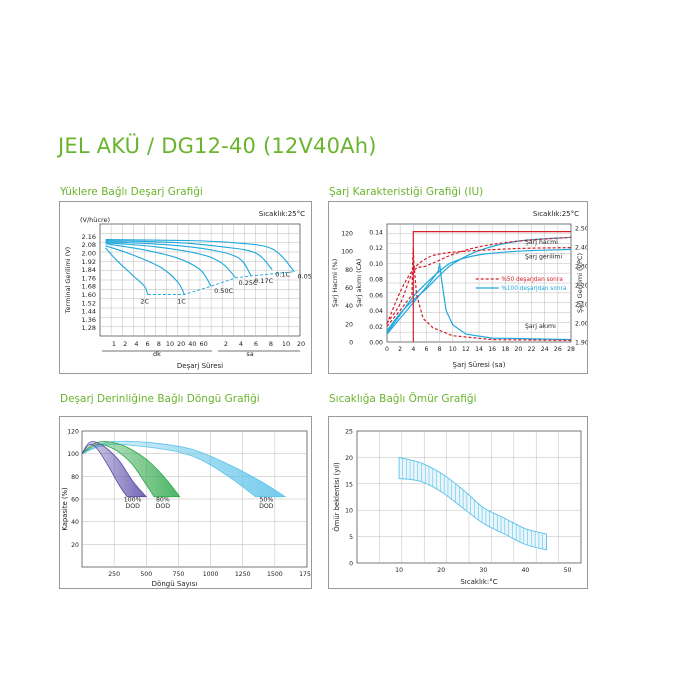  Describe the element at coordinates (399, 570) in the screenshot. I see `life-xtick: 10` at that location.